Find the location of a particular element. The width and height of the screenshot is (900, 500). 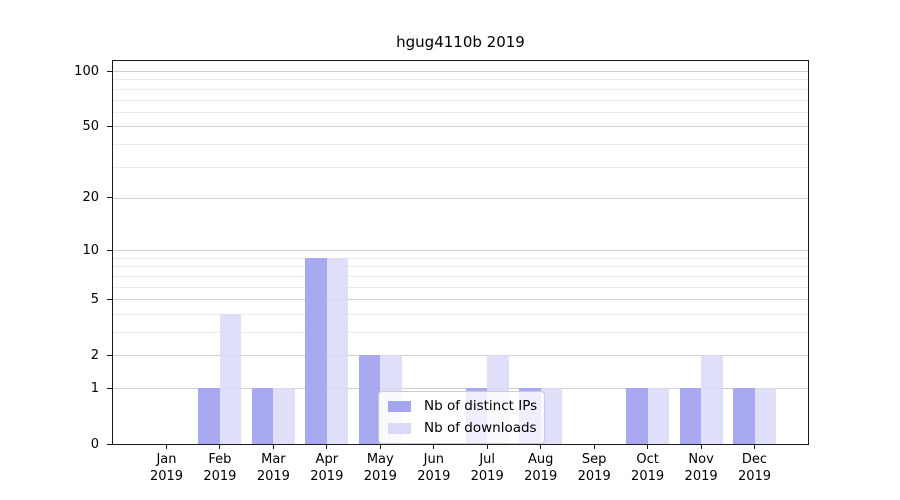

x-tick-label: Nov 2019 is located at coordinates (701, 468).